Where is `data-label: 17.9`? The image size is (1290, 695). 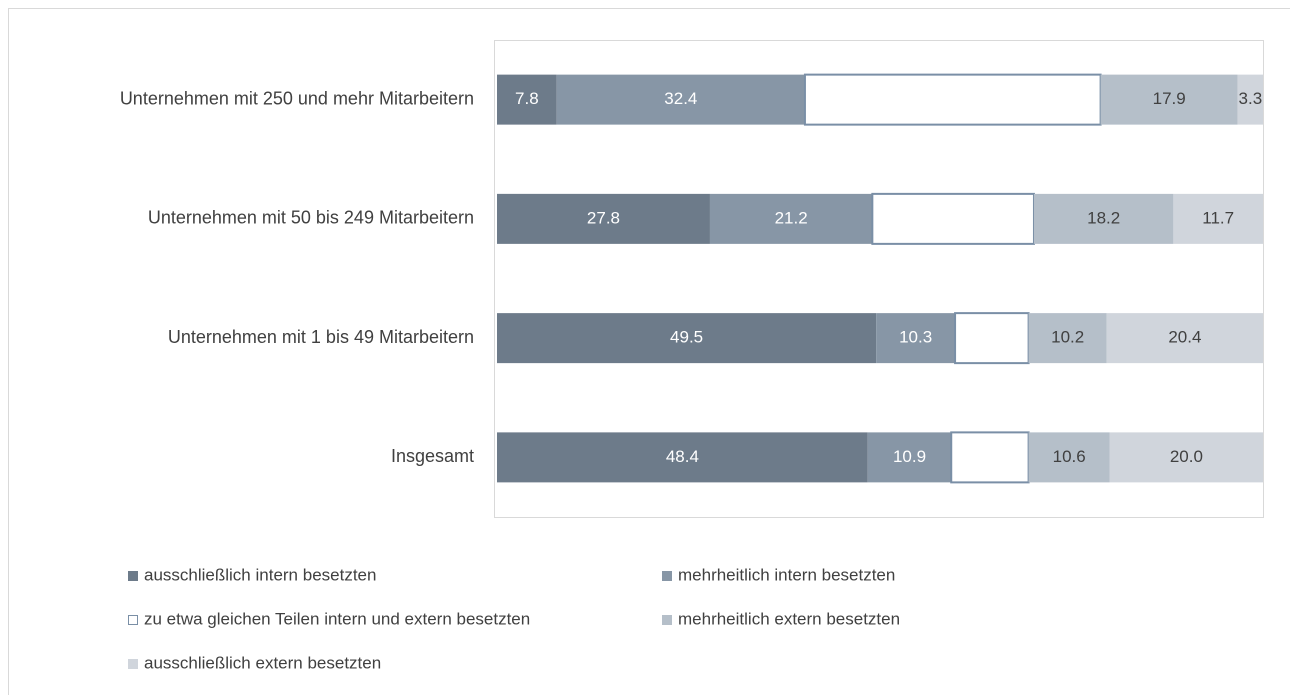
data-label: 17.9 is located at coordinates (1169, 98).